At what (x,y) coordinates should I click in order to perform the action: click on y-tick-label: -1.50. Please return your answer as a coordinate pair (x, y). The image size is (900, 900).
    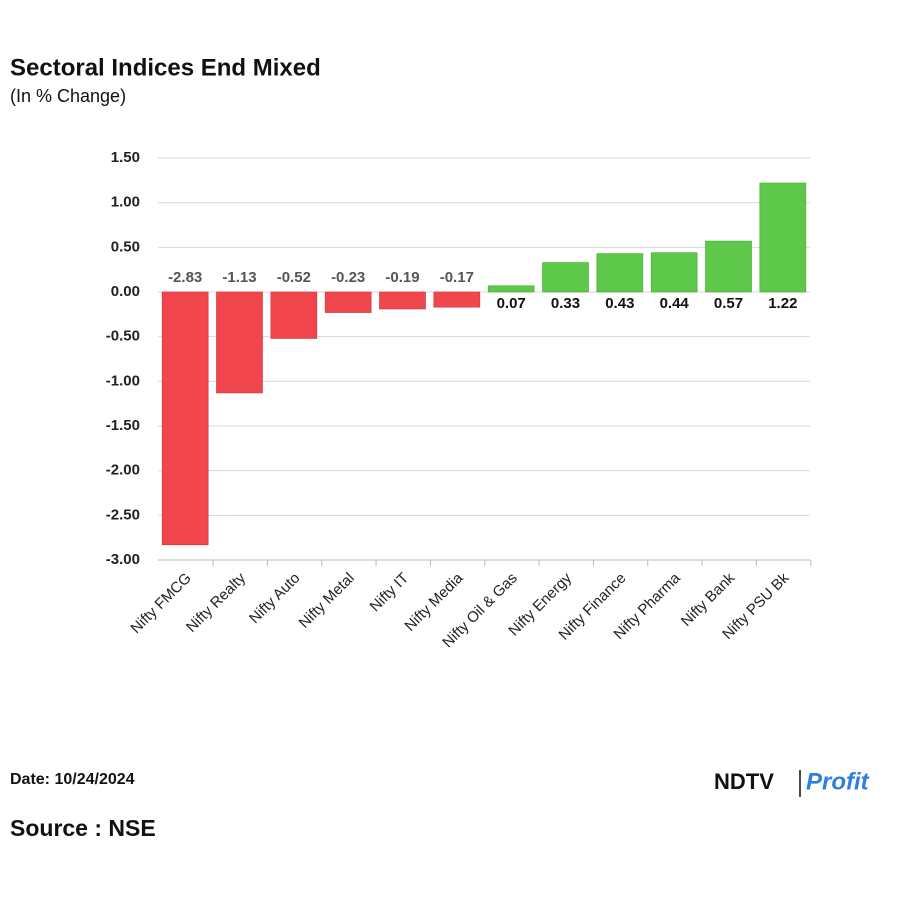
    Looking at the image, I should click on (123, 425).